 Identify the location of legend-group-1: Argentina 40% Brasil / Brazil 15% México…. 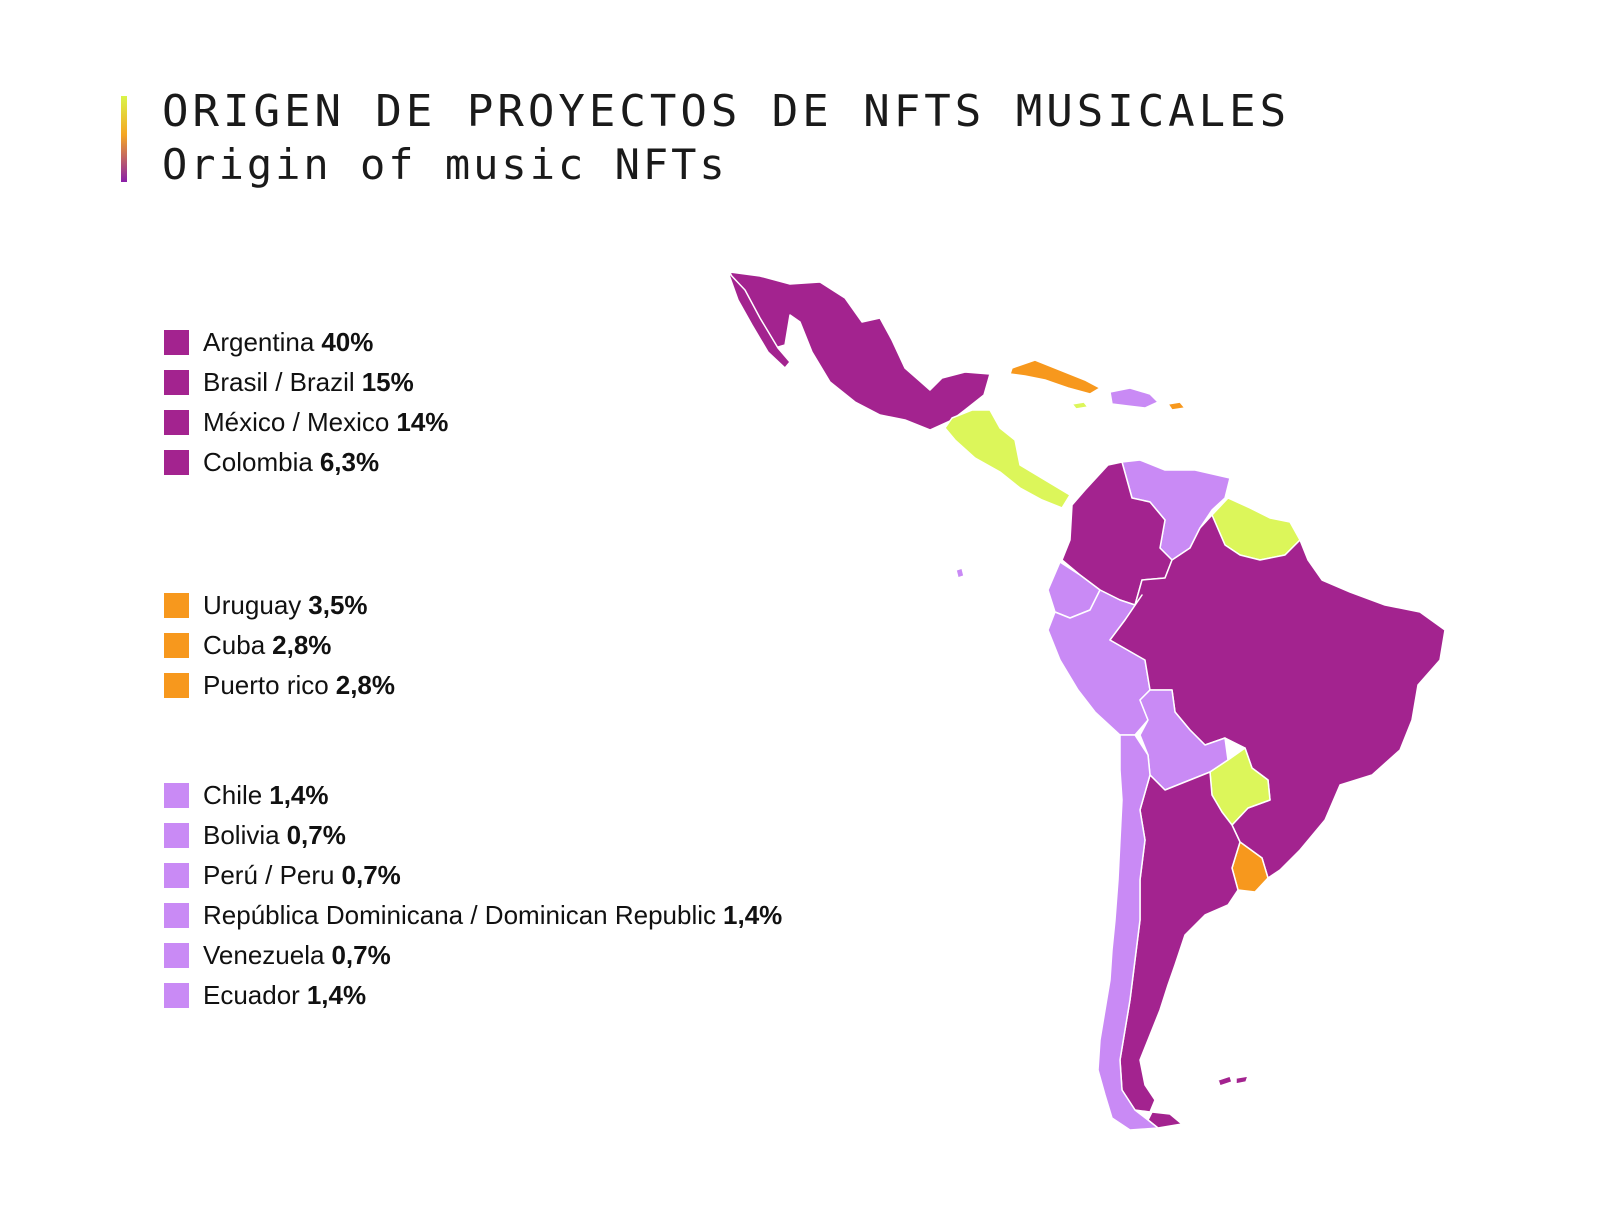
(306, 402).